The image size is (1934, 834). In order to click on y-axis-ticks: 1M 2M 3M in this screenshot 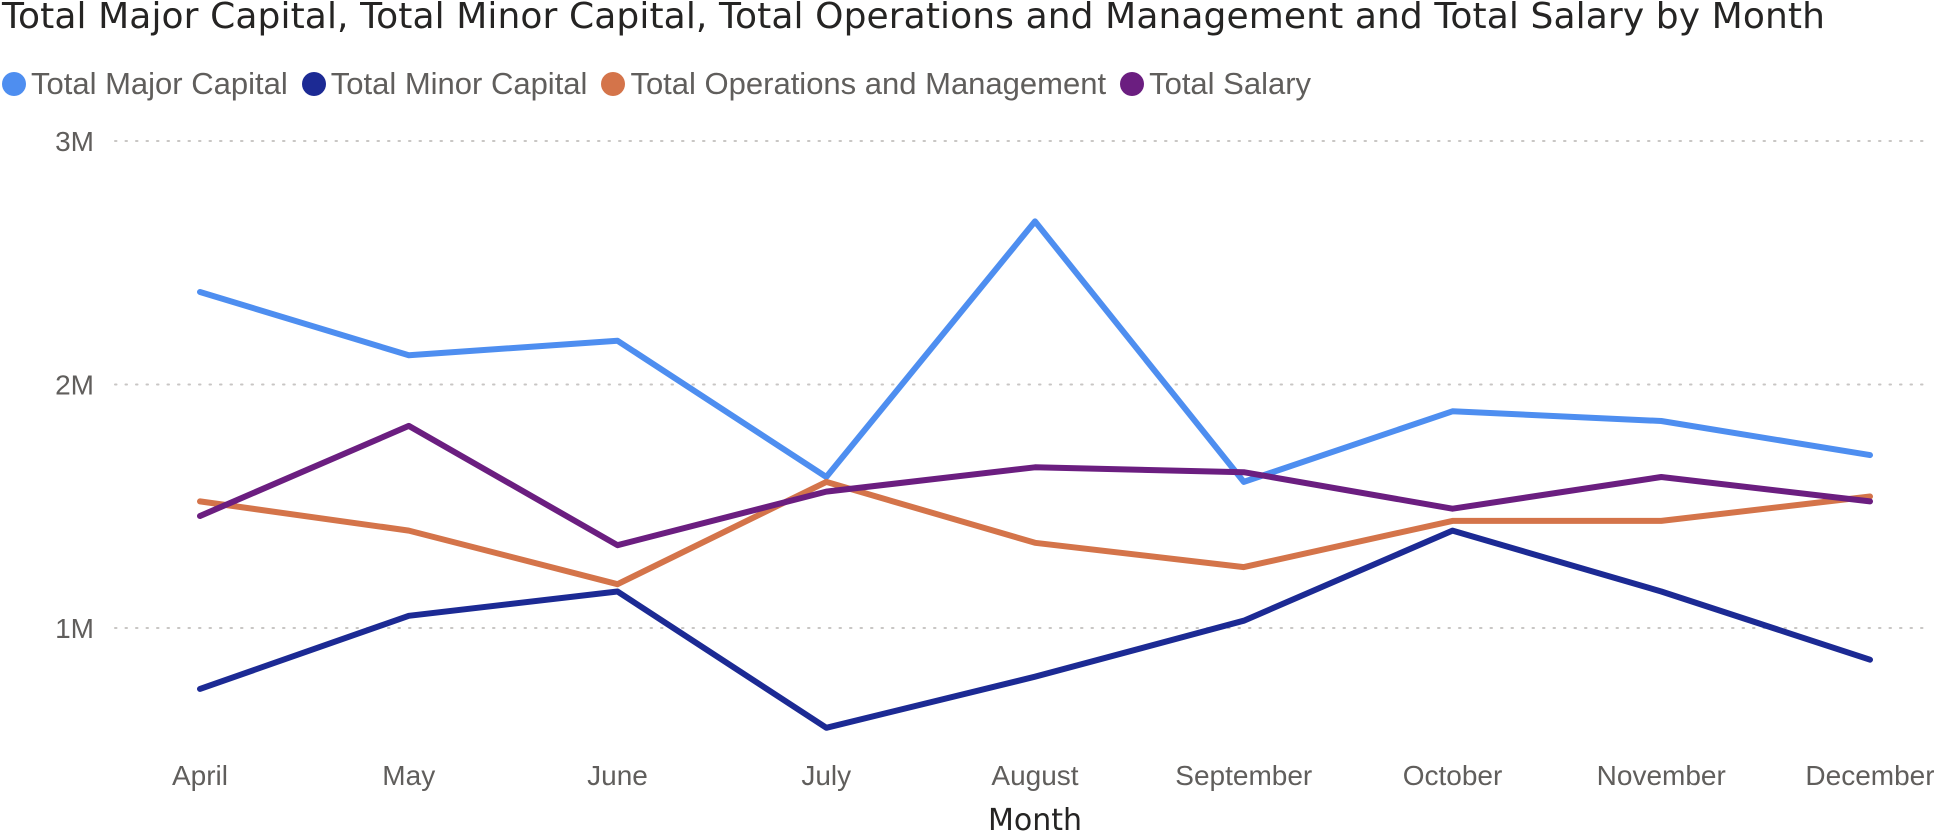, I will do `click(74, 385)`.